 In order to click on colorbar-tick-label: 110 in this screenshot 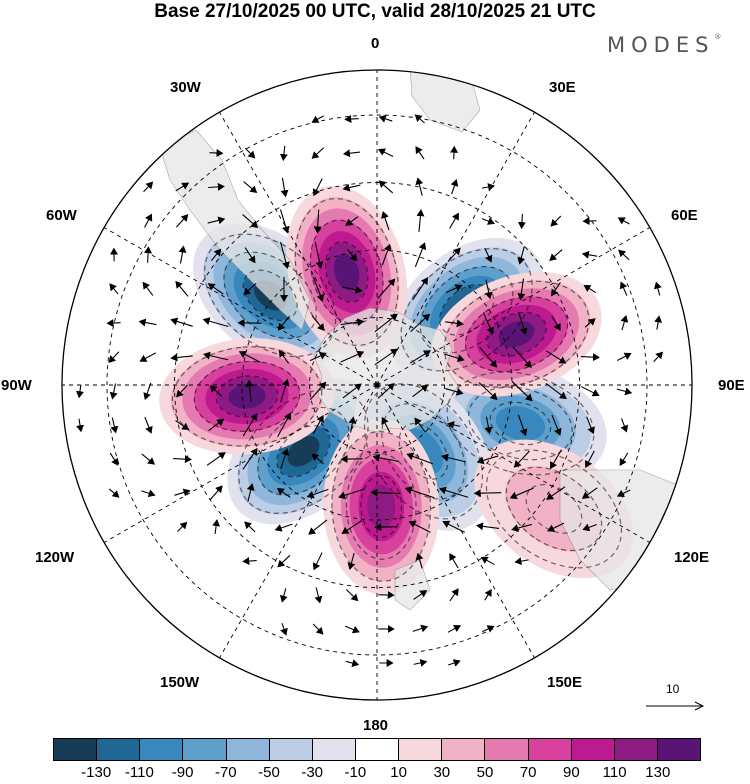, I will do `click(615, 772)`.